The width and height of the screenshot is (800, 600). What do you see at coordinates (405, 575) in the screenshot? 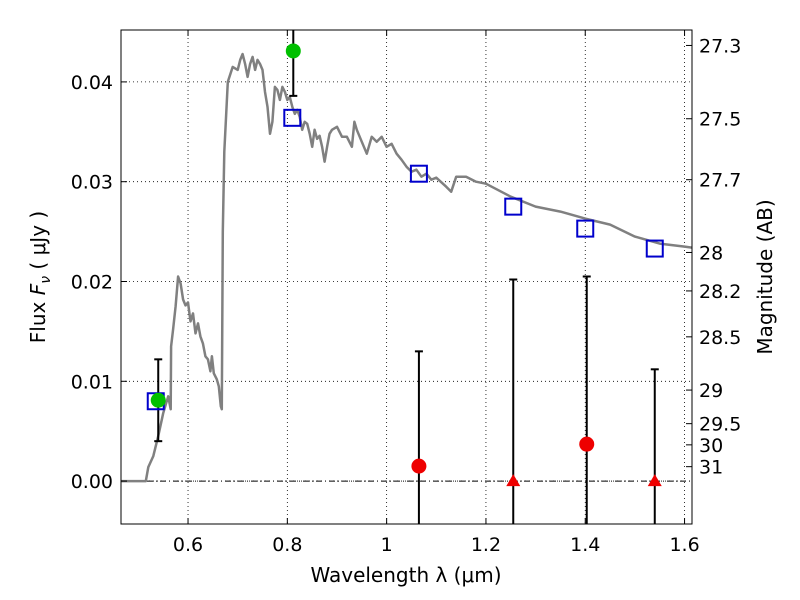
I see `x-axis-label: Wavelength λ (μm)` at bounding box center [405, 575].